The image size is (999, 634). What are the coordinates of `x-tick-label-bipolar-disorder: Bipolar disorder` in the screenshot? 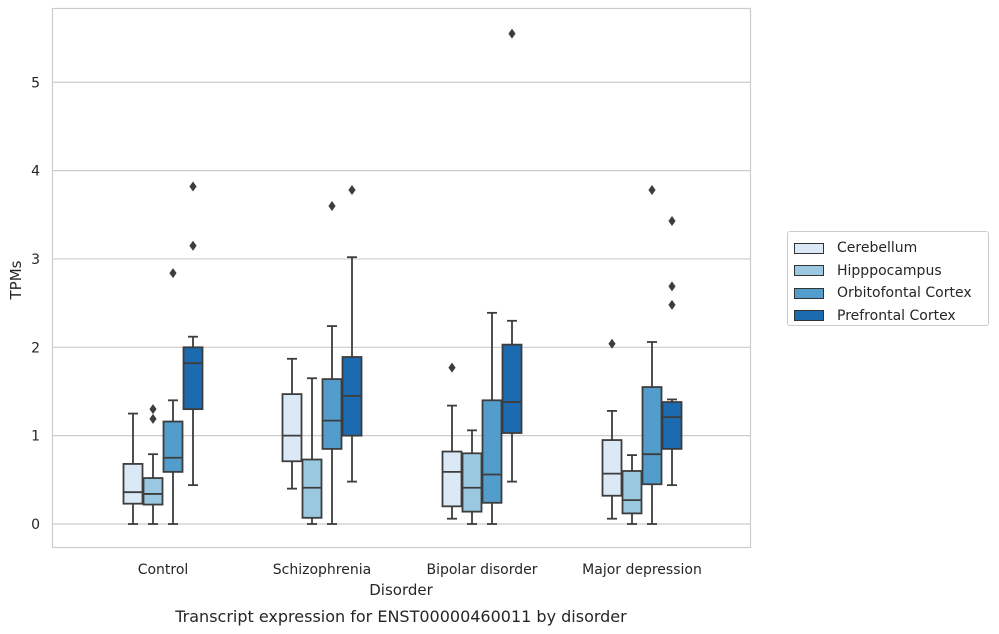 It's located at (481, 570).